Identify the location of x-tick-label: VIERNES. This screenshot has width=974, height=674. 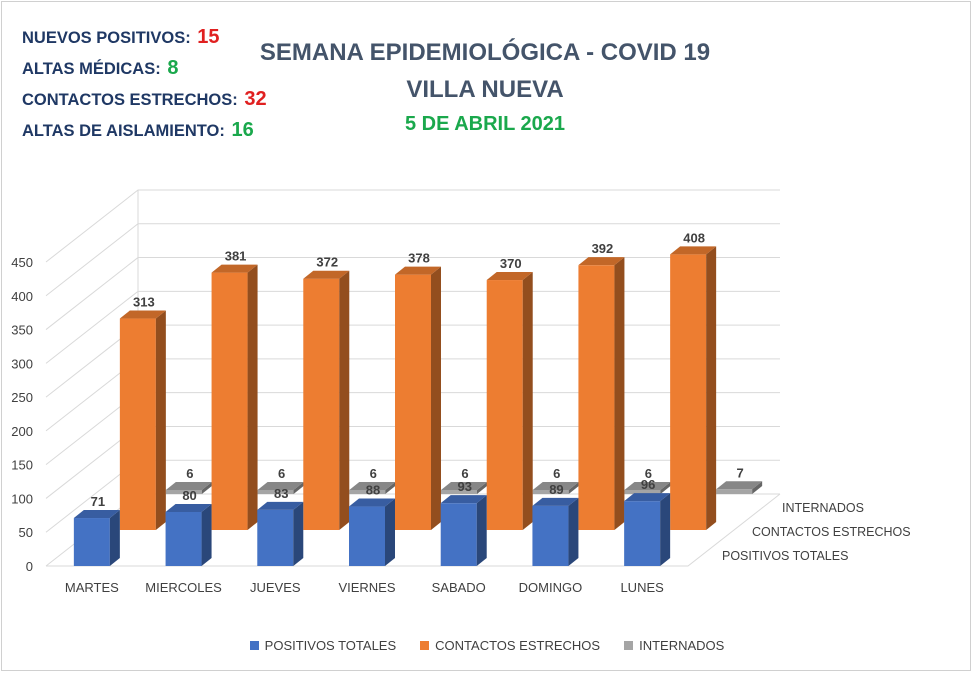
(366, 587).